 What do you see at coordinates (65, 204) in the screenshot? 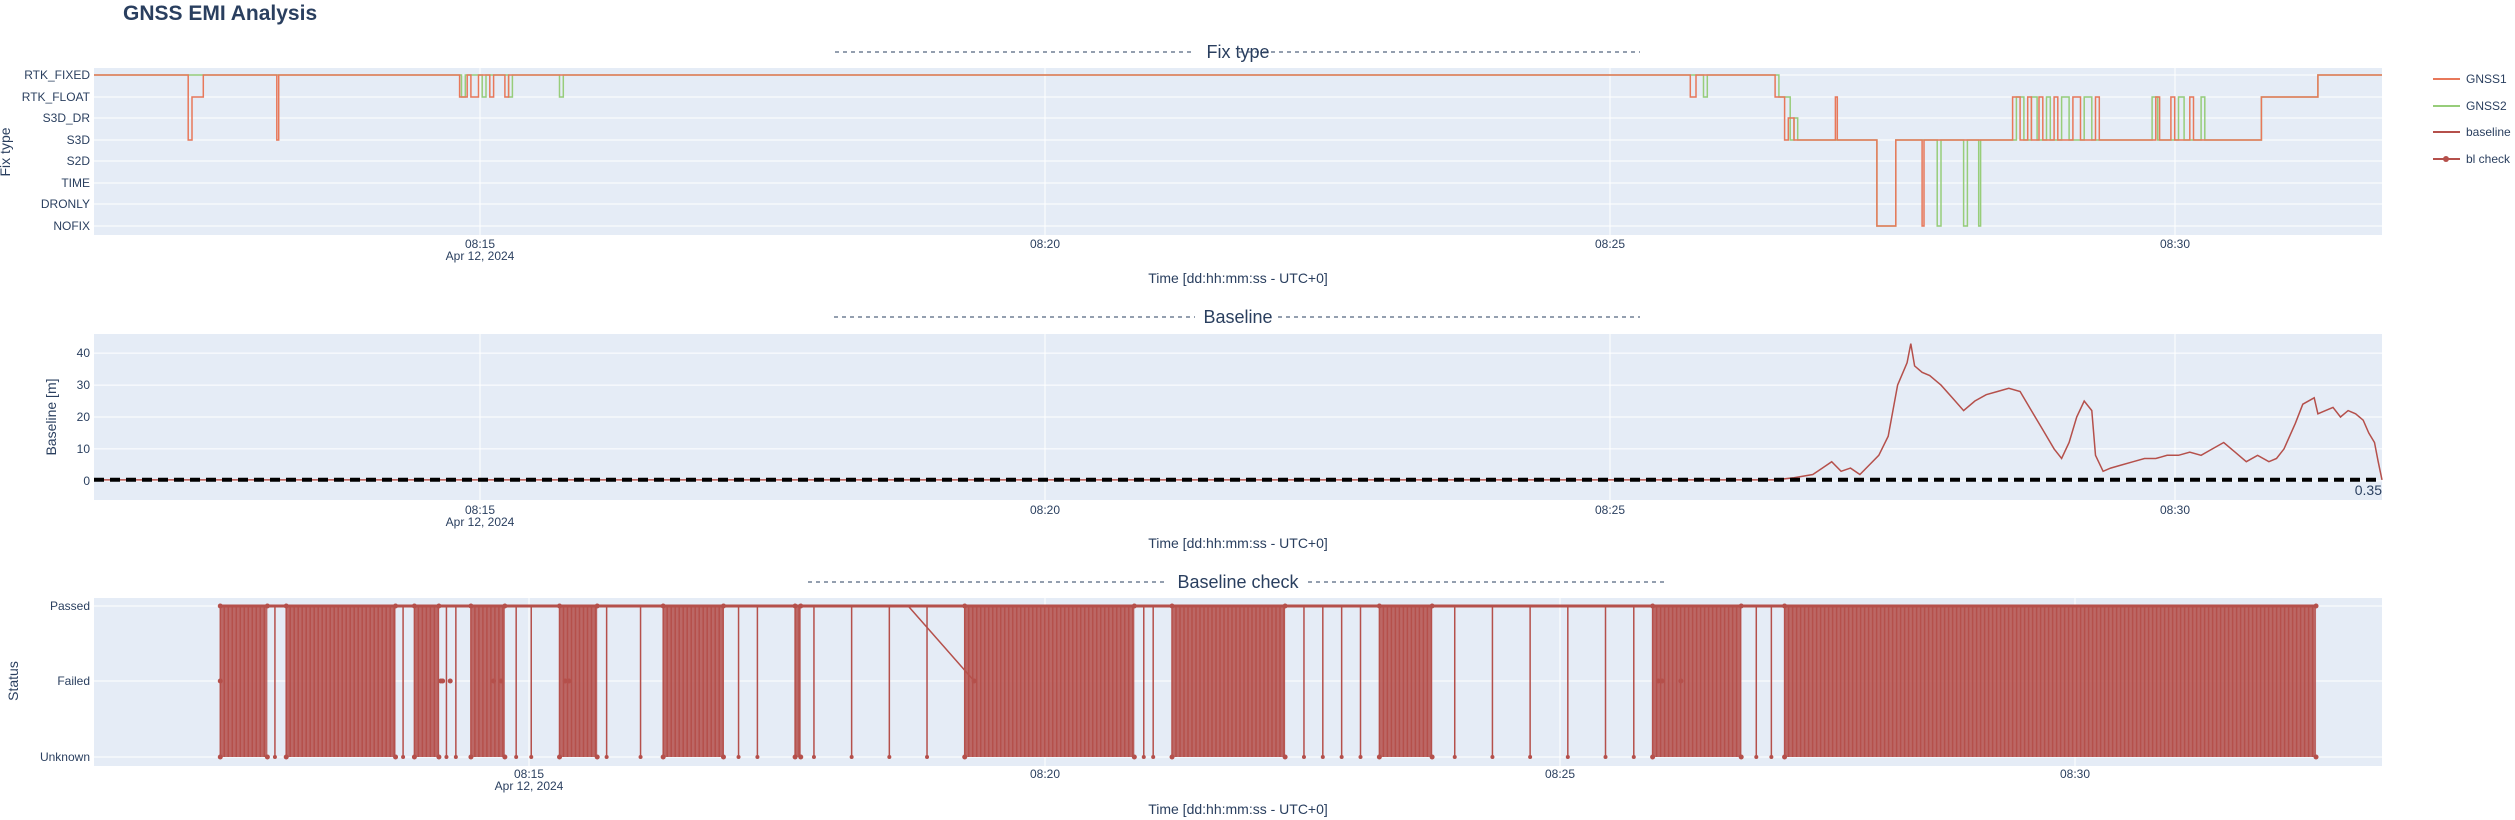
I see `fix-type-ytick: DRONLY` at bounding box center [65, 204].